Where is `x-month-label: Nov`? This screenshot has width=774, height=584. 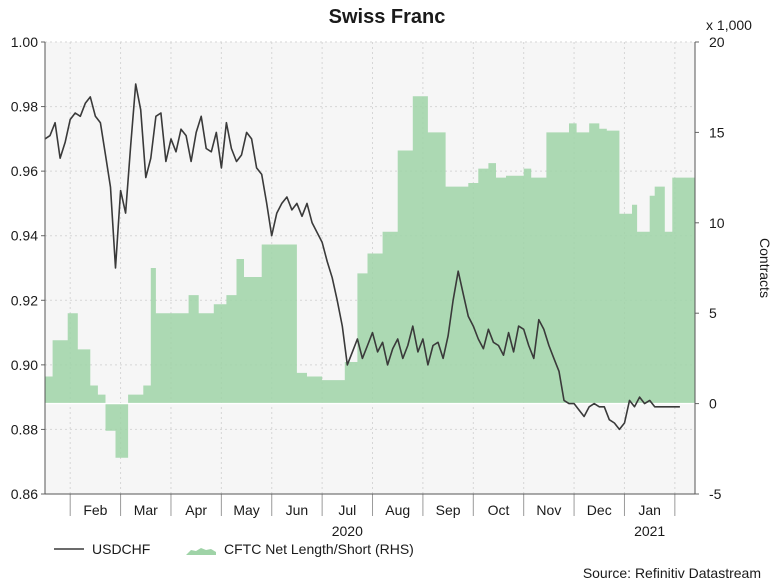
x-month-label: Nov is located at coordinates (548, 510).